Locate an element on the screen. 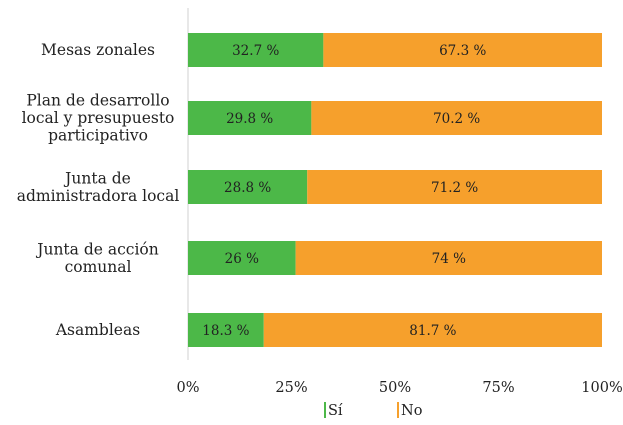 The width and height of the screenshot is (623, 425). x-axis-ticks: 0% 25% 50% 75% 100% is located at coordinates (399, 388).